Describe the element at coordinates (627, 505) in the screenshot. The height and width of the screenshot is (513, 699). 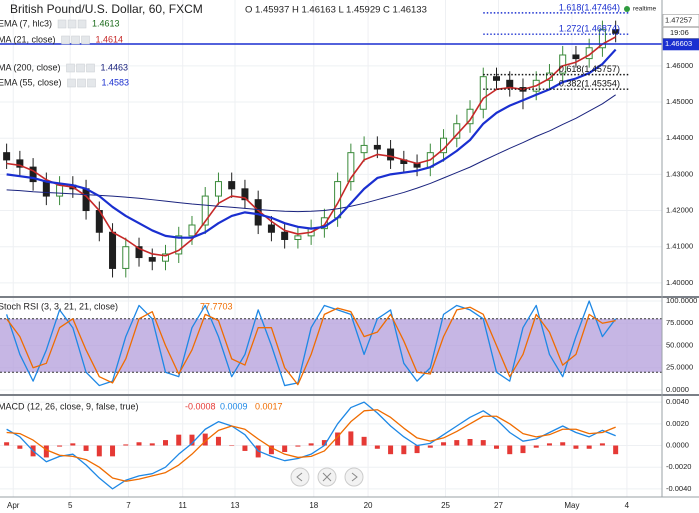
I see `x-tick-label: 4` at that location.